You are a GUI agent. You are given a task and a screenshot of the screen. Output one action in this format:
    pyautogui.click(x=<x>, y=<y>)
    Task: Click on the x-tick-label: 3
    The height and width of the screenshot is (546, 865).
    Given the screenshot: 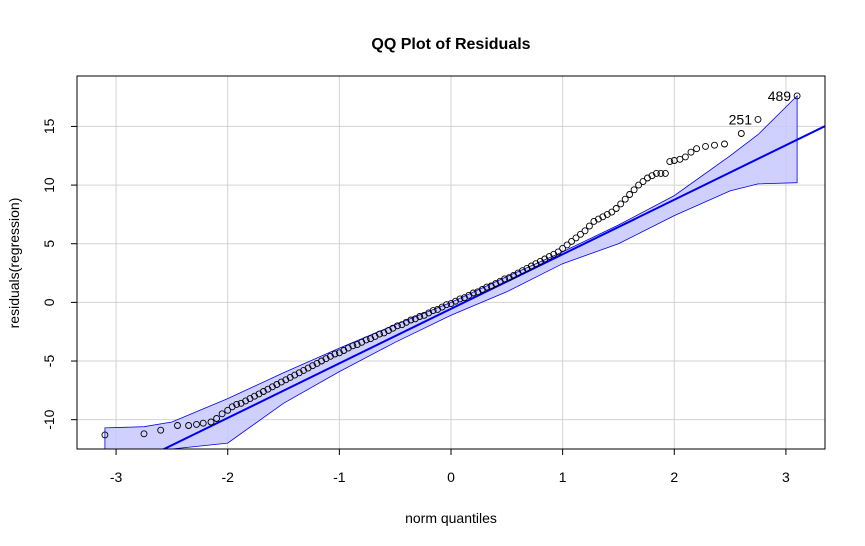 What is the action you would take?
    pyautogui.click(x=786, y=477)
    